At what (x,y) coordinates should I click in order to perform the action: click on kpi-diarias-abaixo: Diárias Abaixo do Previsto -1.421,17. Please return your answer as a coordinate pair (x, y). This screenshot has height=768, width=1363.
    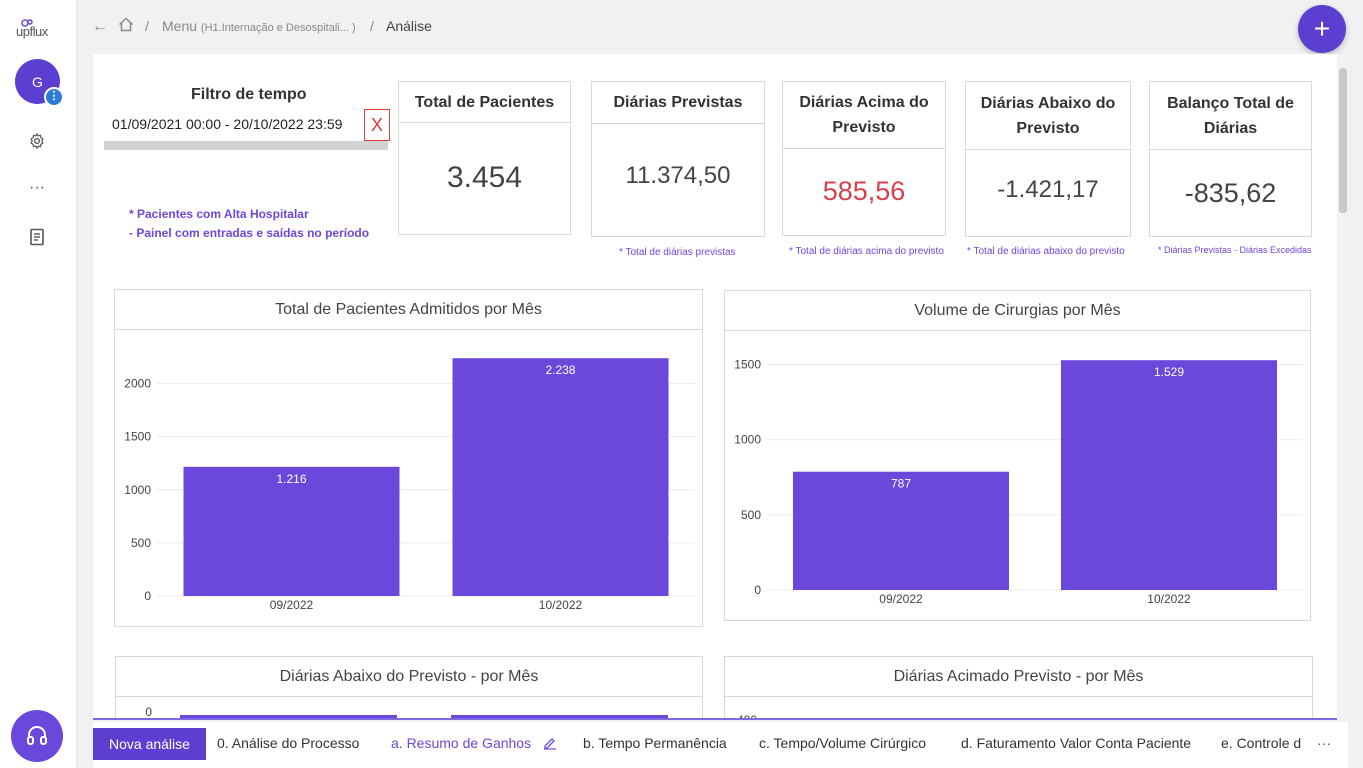
    Looking at the image, I should click on (1048, 159).